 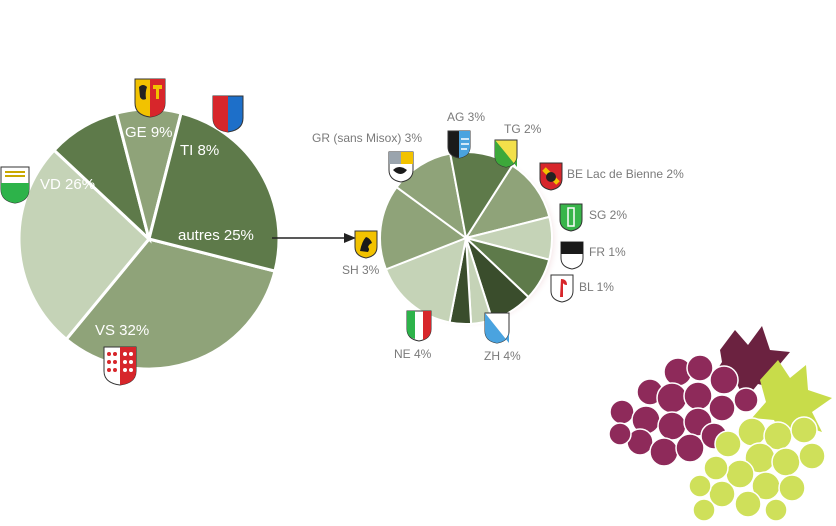 I want to click on slice-label-vs: VS 32%, so click(x=122, y=330).